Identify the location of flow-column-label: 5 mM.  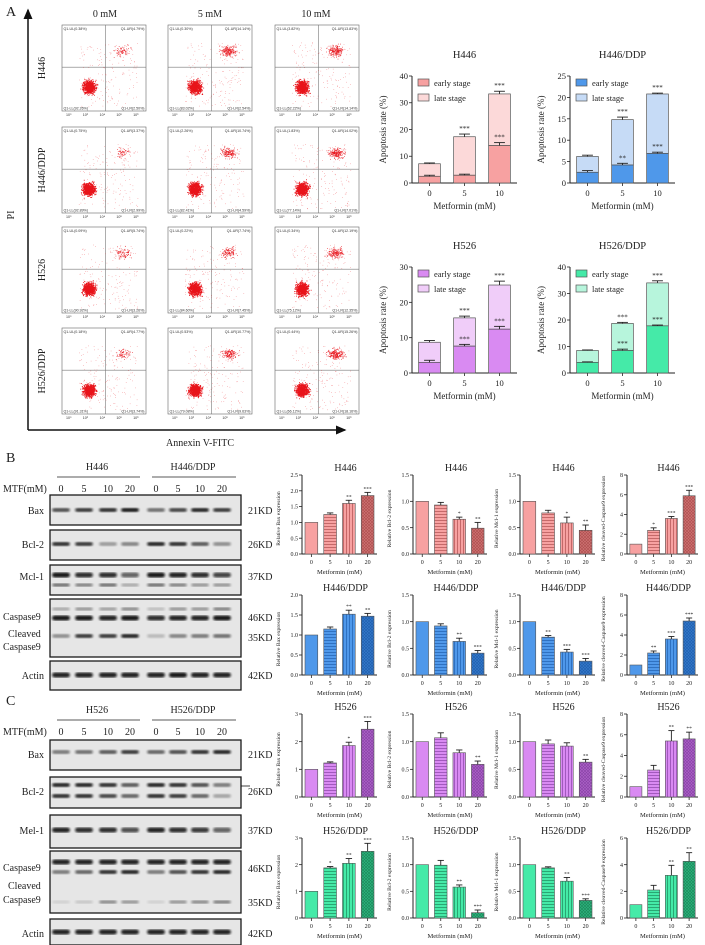
(210, 14).